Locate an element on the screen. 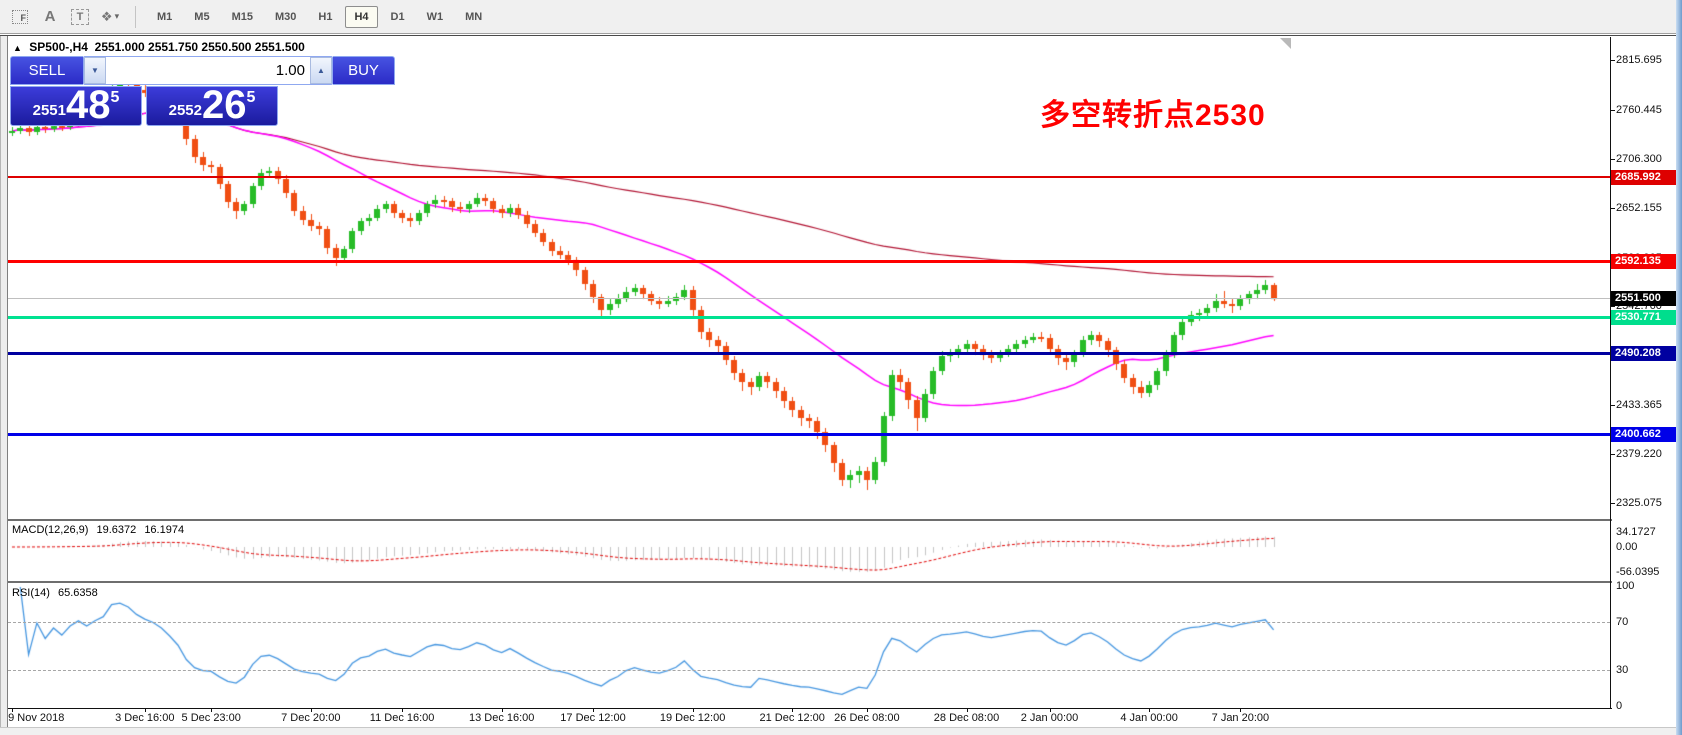  price-tick-label: 2325.075 is located at coordinates (1639, 503).